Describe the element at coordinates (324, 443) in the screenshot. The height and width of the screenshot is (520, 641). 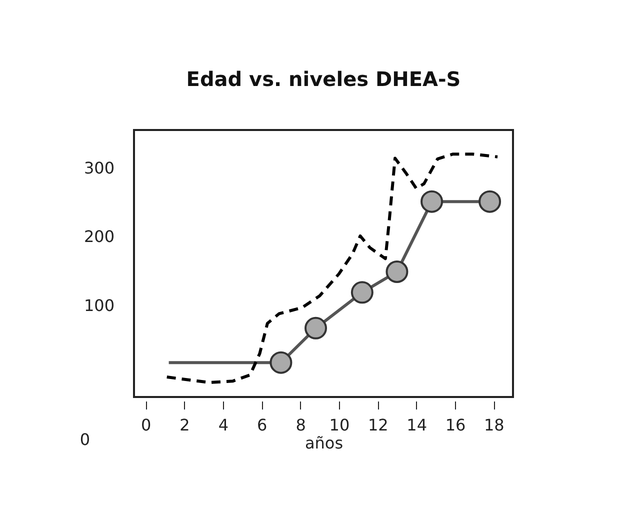
I see `x-axis-title: años` at that location.